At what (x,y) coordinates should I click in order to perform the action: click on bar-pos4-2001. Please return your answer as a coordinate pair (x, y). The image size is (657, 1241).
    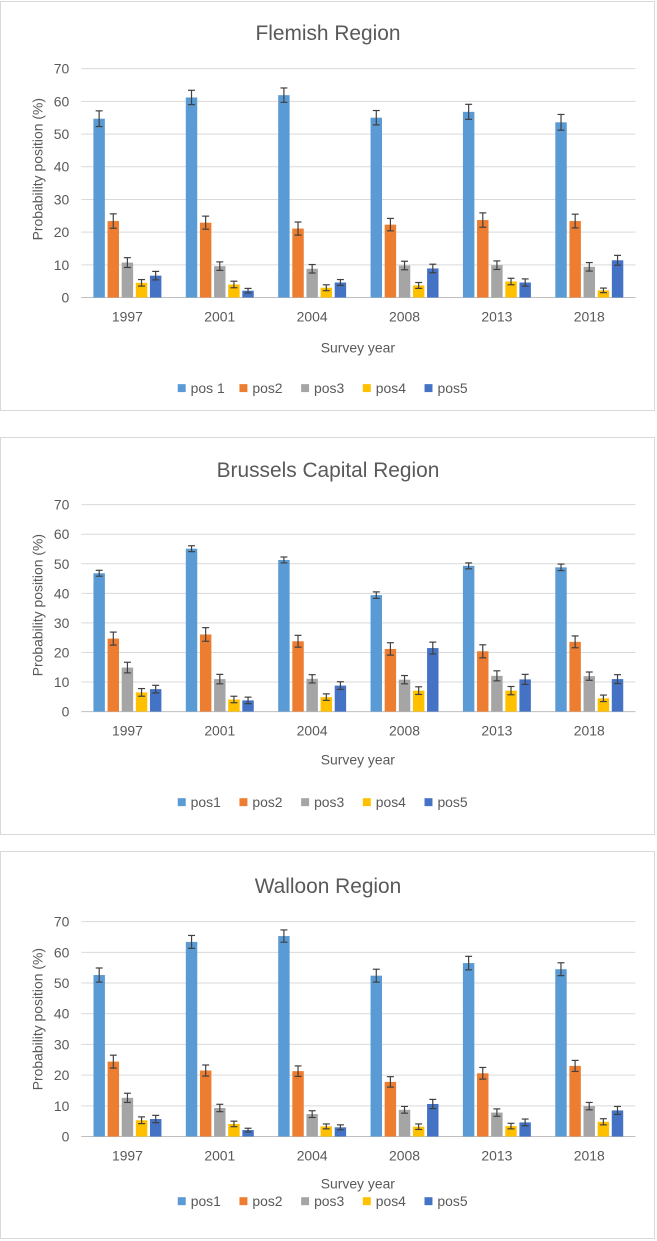
    Looking at the image, I should click on (234, 291).